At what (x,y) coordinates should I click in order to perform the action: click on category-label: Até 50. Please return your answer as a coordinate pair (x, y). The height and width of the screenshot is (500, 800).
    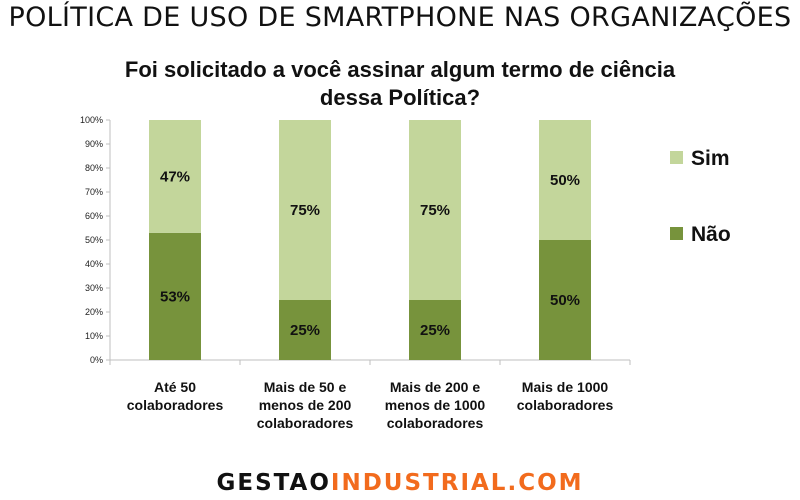
    Looking at the image, I should click on (175, 387).